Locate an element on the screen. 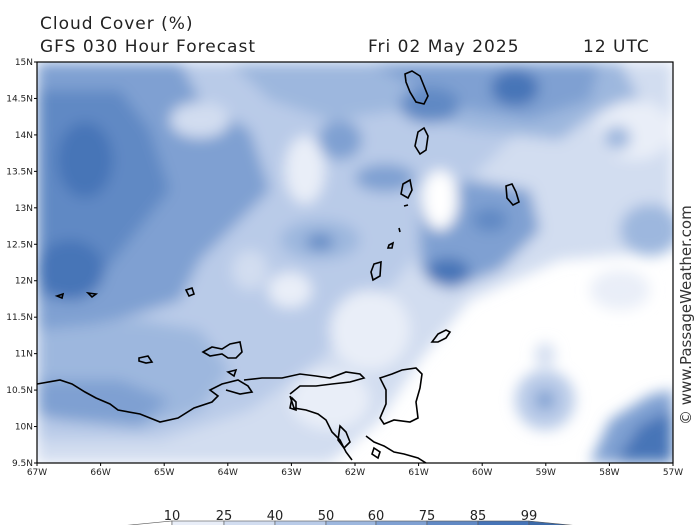 Image resolution: width=700 pixels, height=525 pixels. lat-label: 14N is located at coordinates (24, 136).